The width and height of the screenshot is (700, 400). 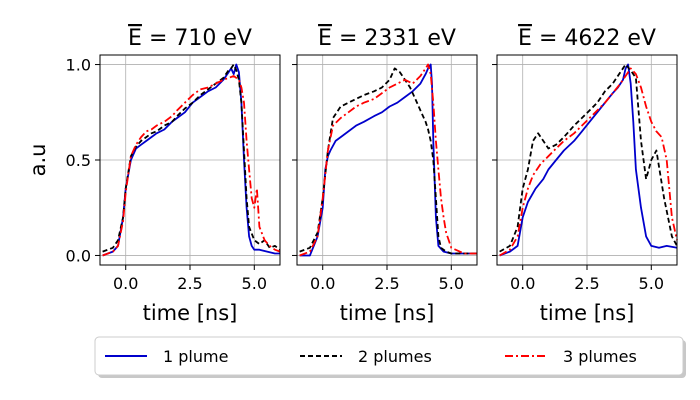 What do you see at coordinates (600, 356) in the screenshot?
I see `legend-entry: 3 plumes` at bounding box center [600, 356].